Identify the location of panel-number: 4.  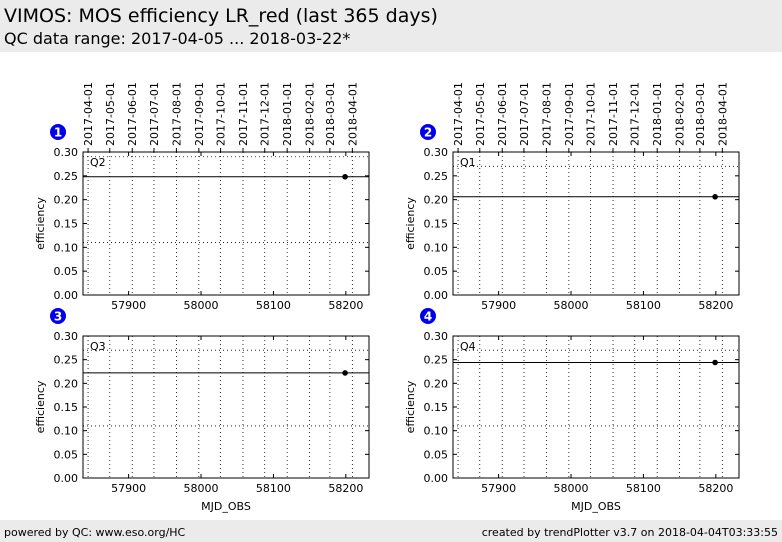
(428, 317).